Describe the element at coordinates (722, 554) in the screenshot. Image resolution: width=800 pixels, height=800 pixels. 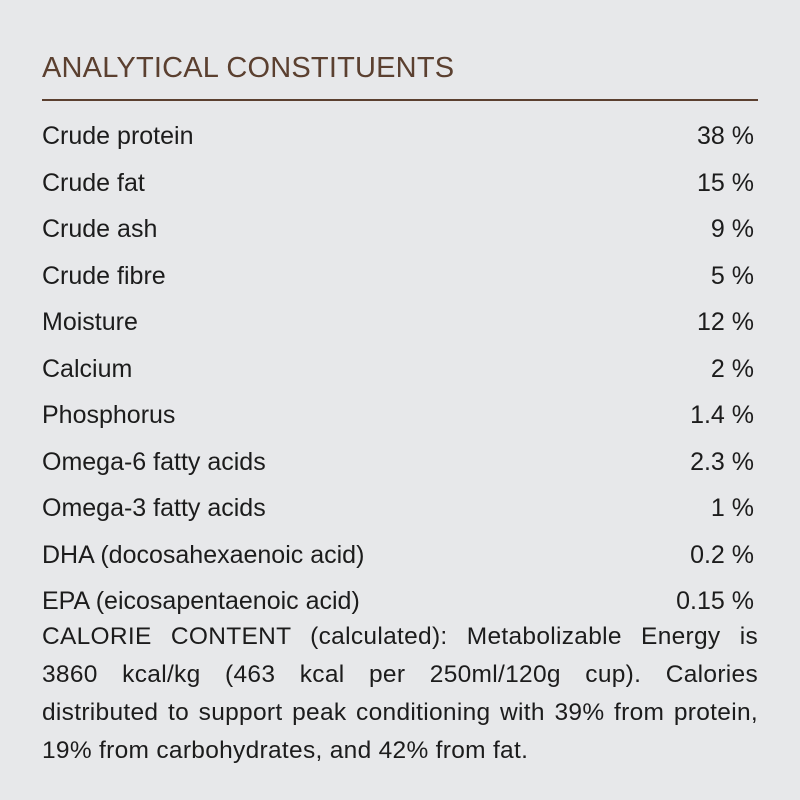
I see `constituent-value: 0.2 %` at that location.